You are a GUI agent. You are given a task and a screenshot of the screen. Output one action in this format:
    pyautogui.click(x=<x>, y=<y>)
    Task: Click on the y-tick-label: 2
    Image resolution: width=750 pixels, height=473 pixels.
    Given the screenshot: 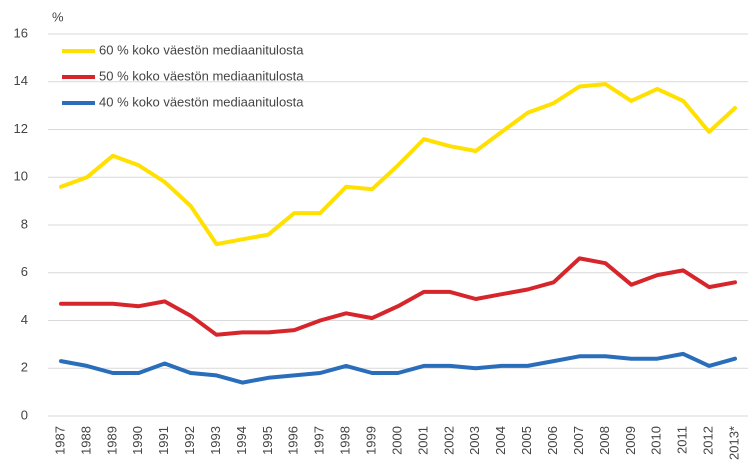 What is the action you would take?
    pyautogui.click(x=24, y=367)
    